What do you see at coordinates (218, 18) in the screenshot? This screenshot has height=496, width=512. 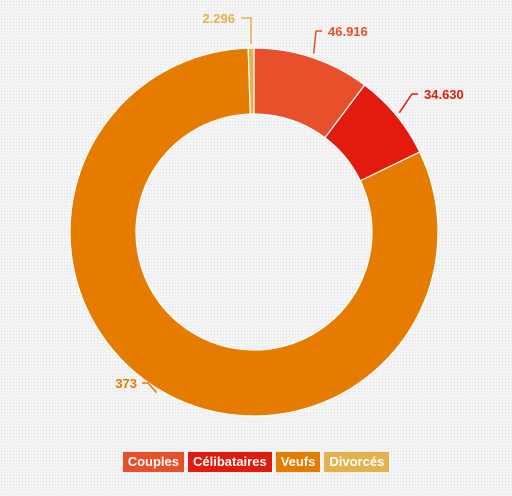 I see `data-label-divorces: 2.296` at bounding box center [218, 18].